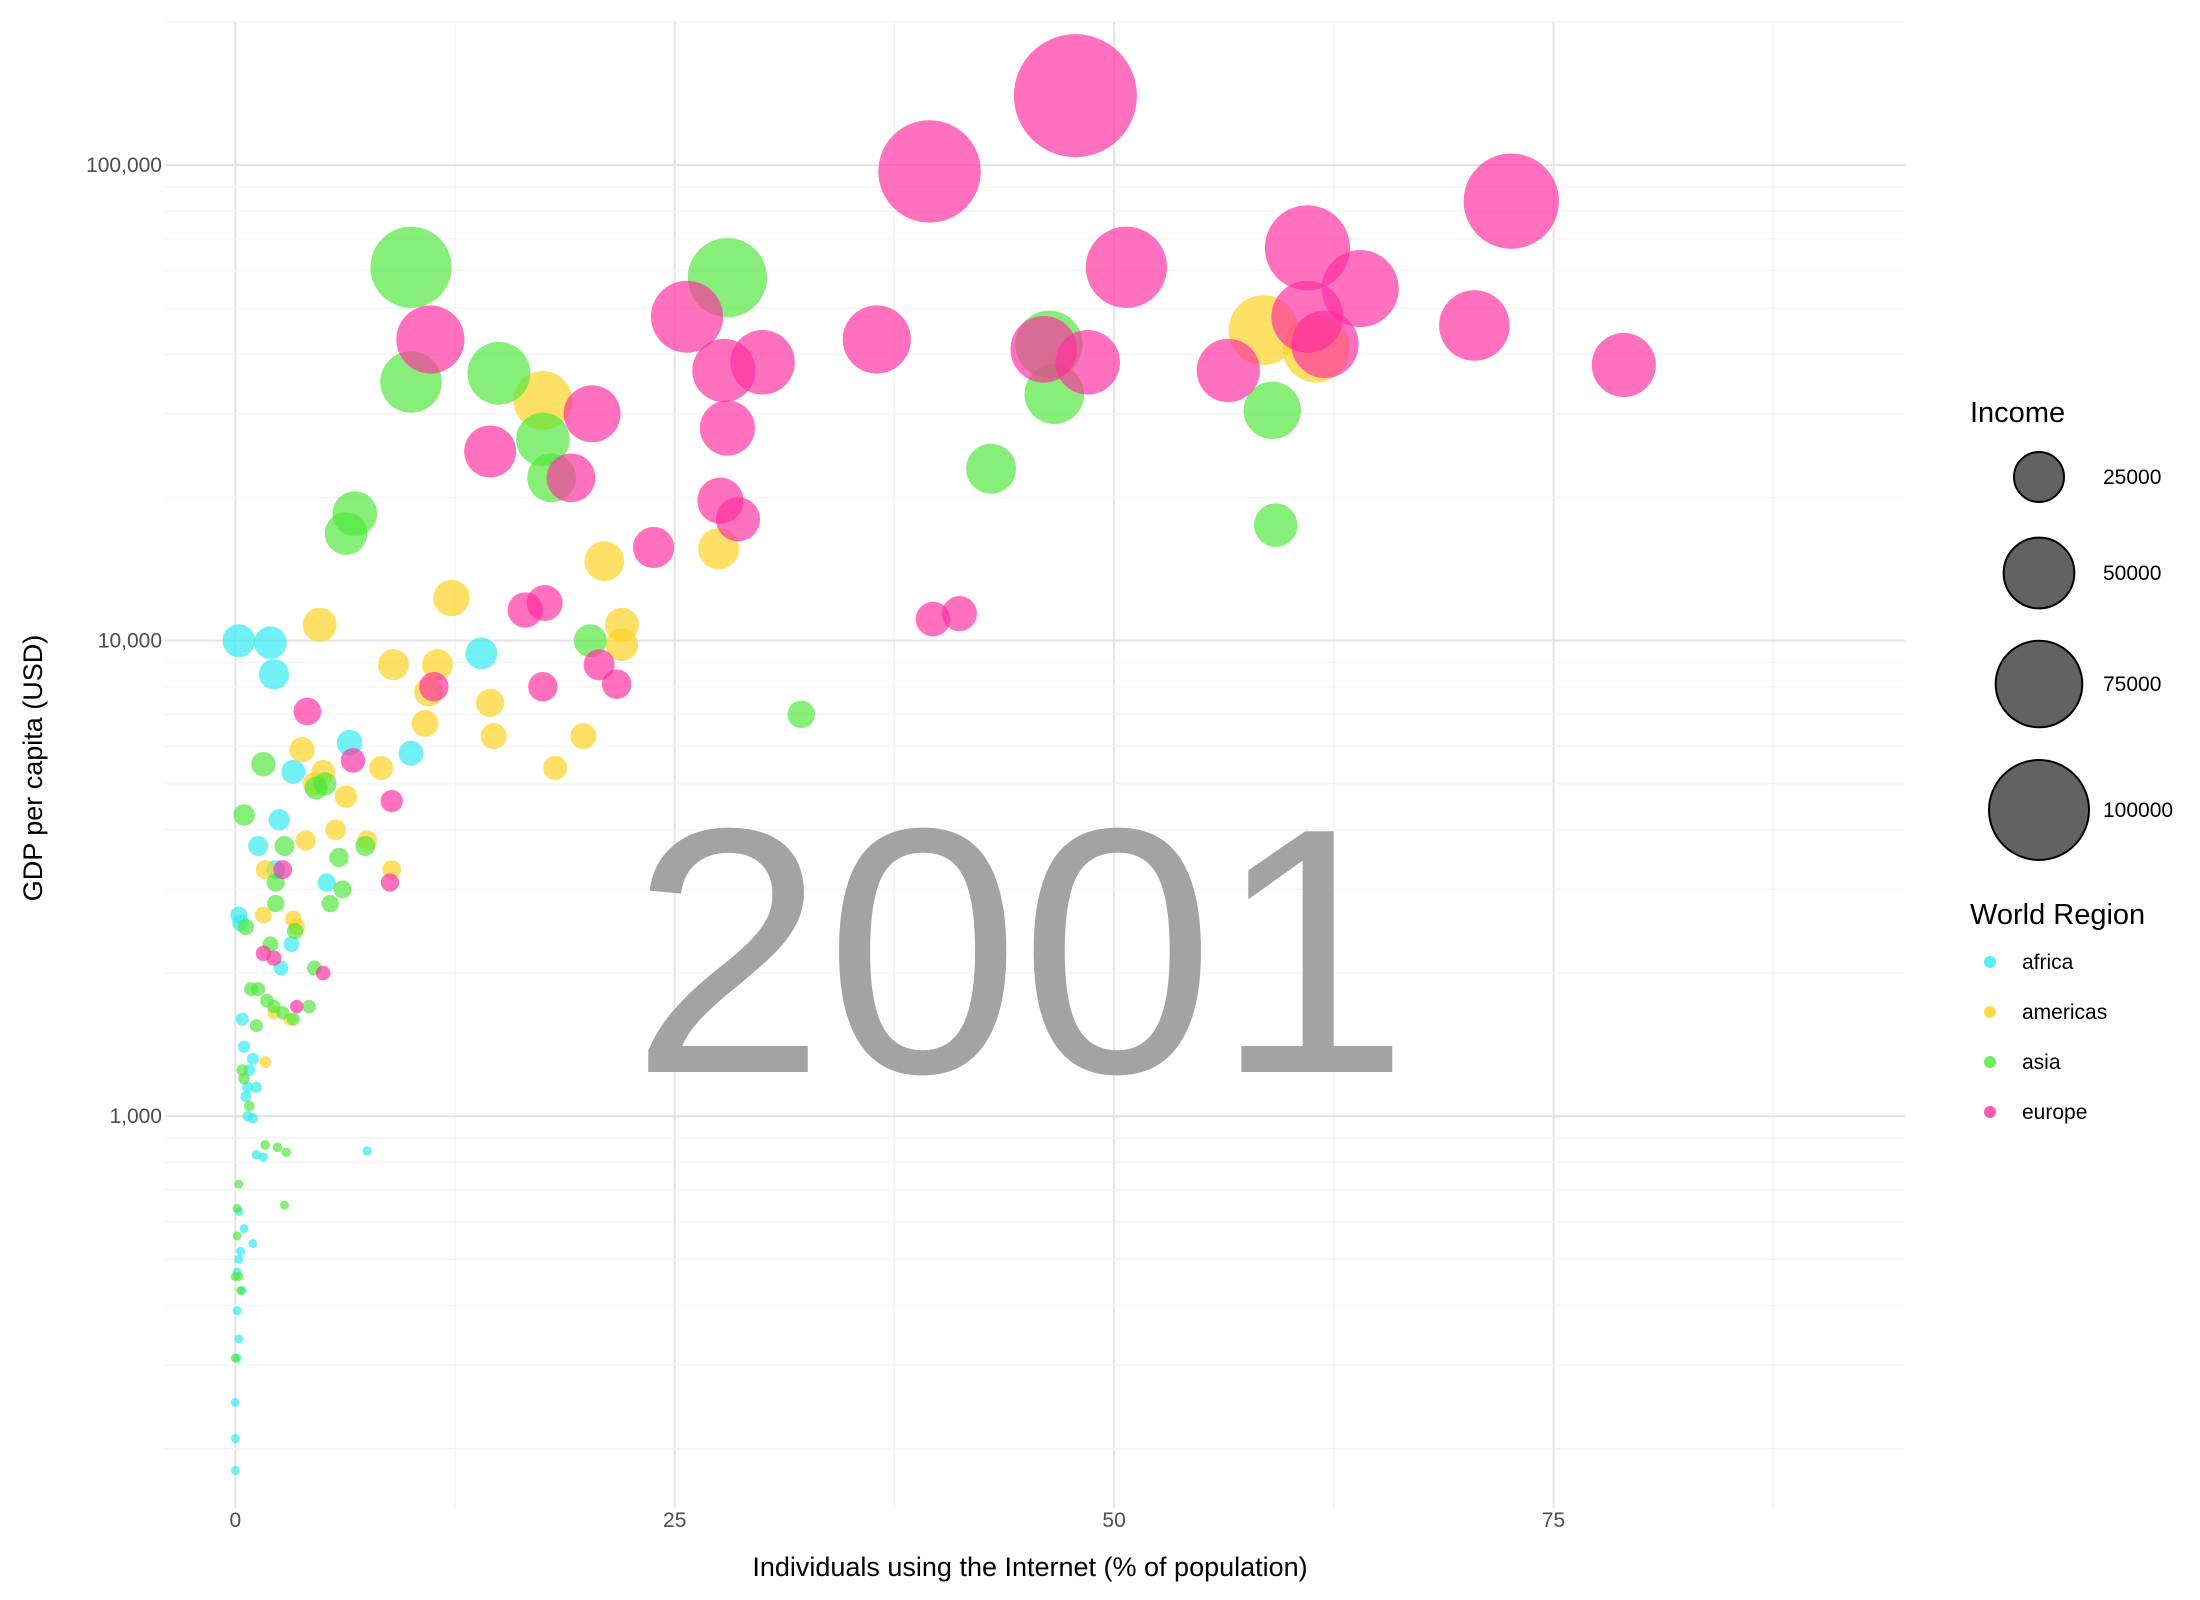 The image size is (2200, 1600). Describe the element at coordinates (1990, 1062) in the screenshot. I see `color-legend-key-asia` at that location.